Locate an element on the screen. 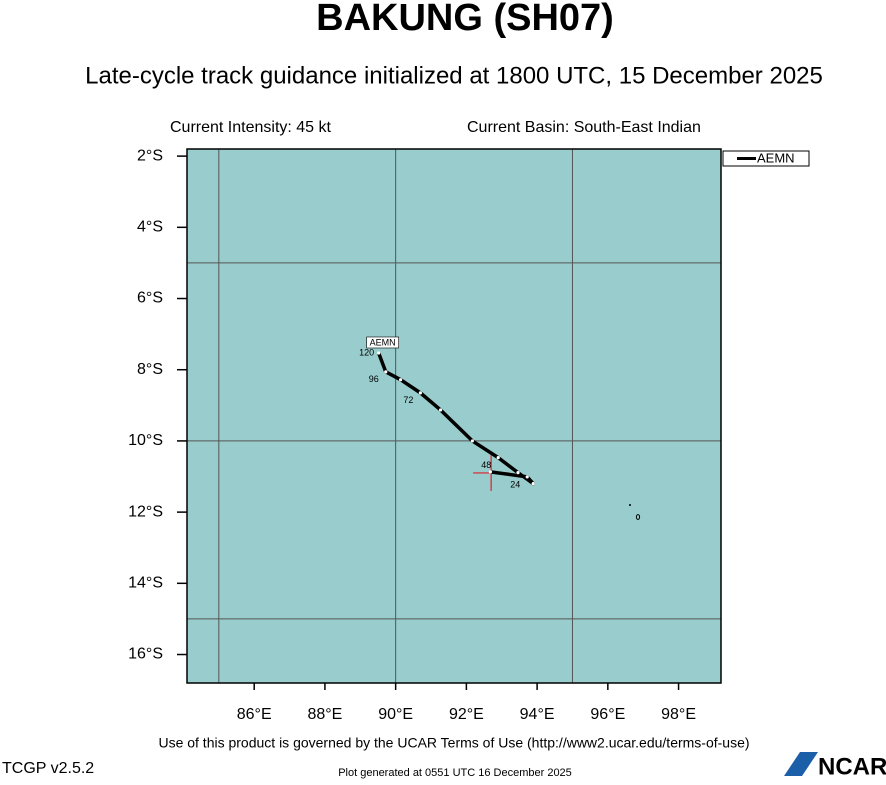 Image resolution: width=886 pixels, height=785 pixels. y-tick-label: 10°S is located at coordinates (145, 440).